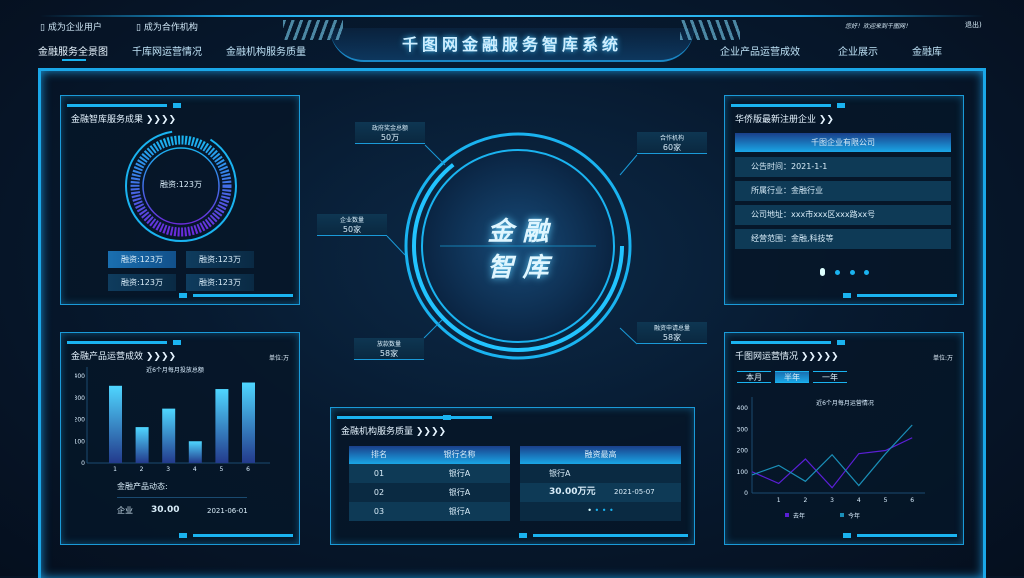 This screenshot has height=578, width=1024. Describe the element at coordinates (140, 28) in the screenshot. I see `document-icon: ▯` at that location.